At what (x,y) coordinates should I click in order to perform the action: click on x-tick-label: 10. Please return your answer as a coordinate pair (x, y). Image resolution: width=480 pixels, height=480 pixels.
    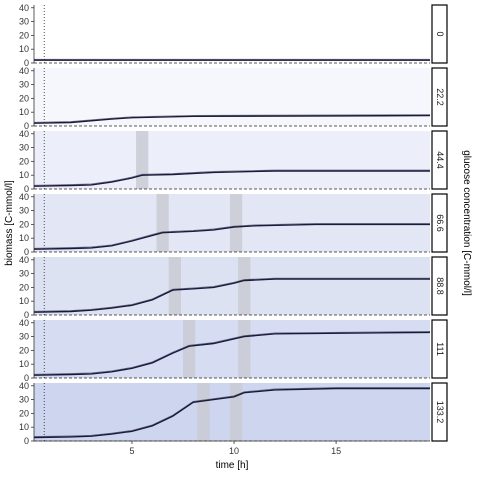
    Looking at the image, I should click on (234, 451).